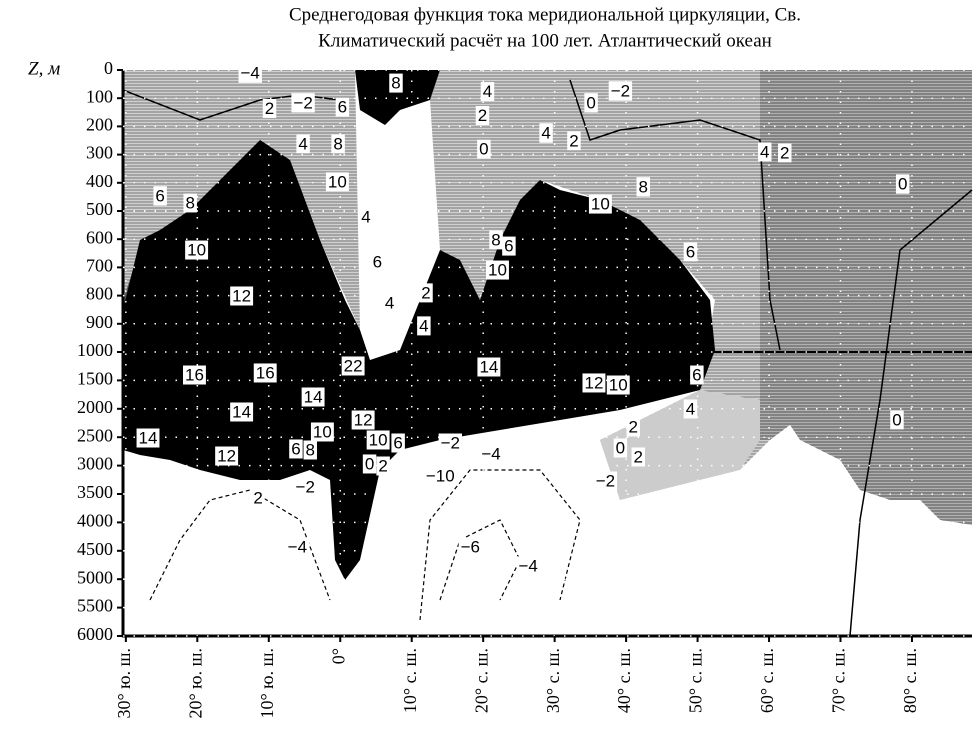 This screenshot has width=974, height=743. Describe the element at coordinates (95, 407) in the screenshot. I see `y-tick-label: 2000` at that location.